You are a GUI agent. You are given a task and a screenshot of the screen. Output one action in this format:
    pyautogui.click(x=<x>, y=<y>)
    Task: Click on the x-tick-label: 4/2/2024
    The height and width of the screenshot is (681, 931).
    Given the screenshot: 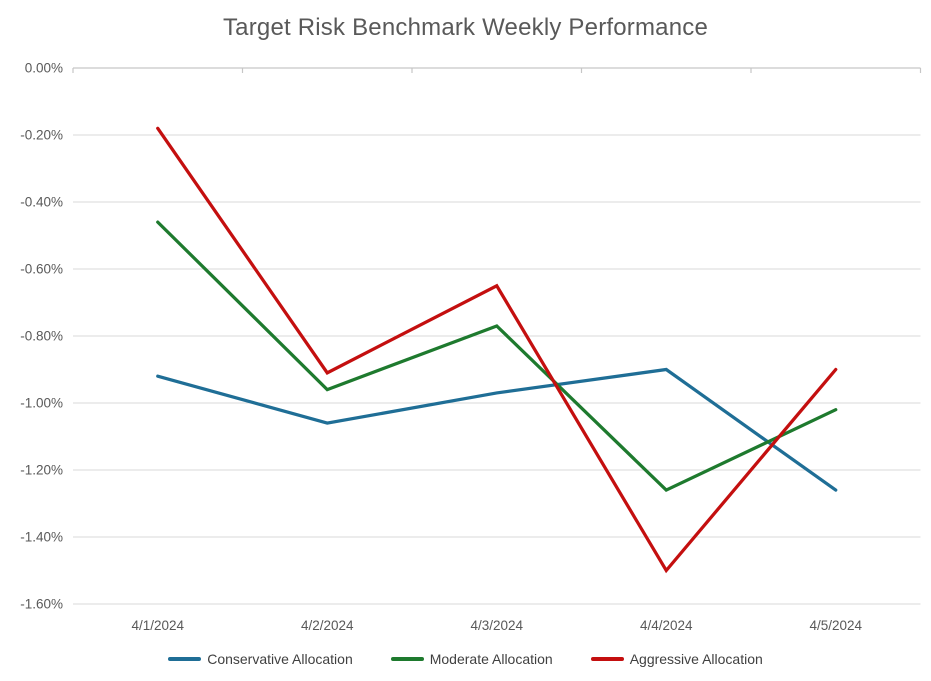 What is the action you would take?
    pyautogui.click(x=327, y=625)
    